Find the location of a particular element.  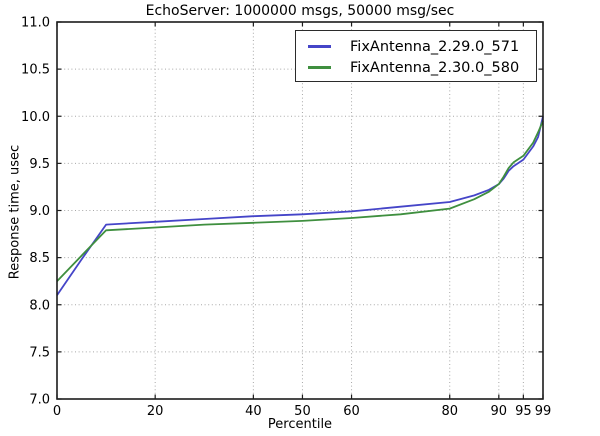

legend-label: FixAntenna_2.30.0_580 is located at coordinates (435, 67).